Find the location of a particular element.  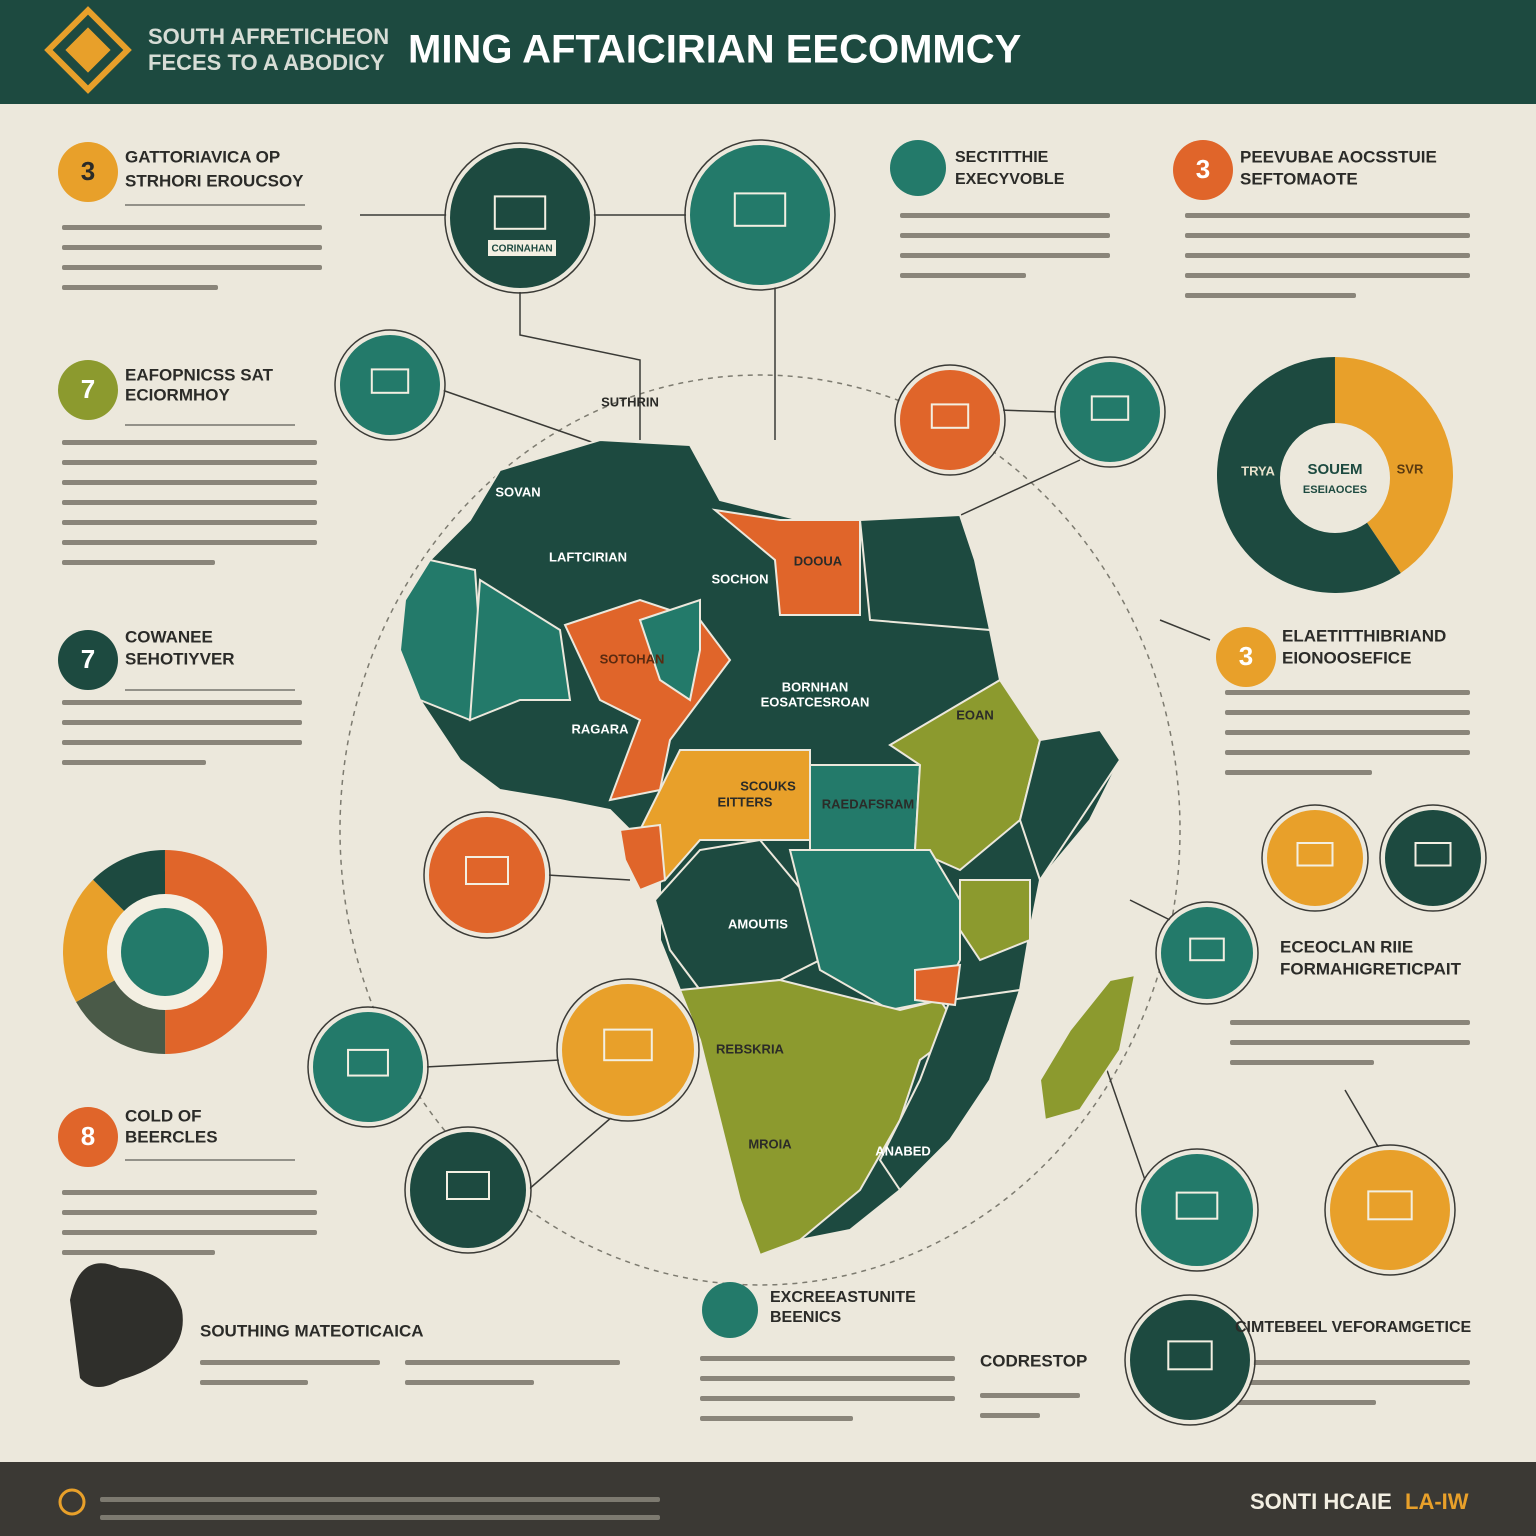

section-title: GATTORIAVICA OP is located at coordinates (202, 156).